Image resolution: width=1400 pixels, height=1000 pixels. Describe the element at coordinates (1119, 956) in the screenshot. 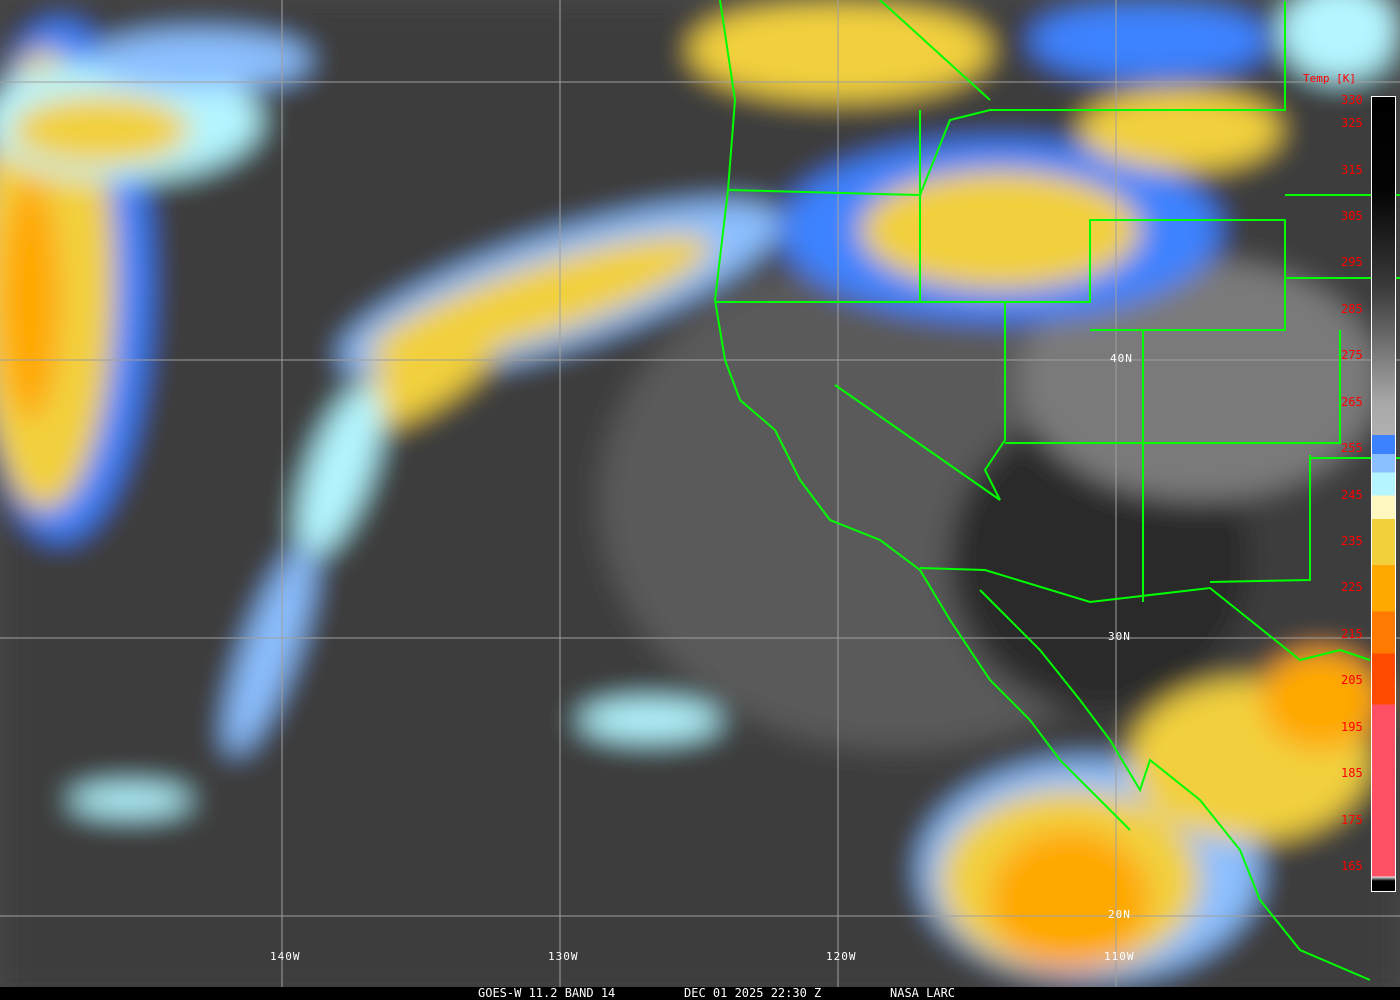

I see `lon-label-110w: 110W` at that location.